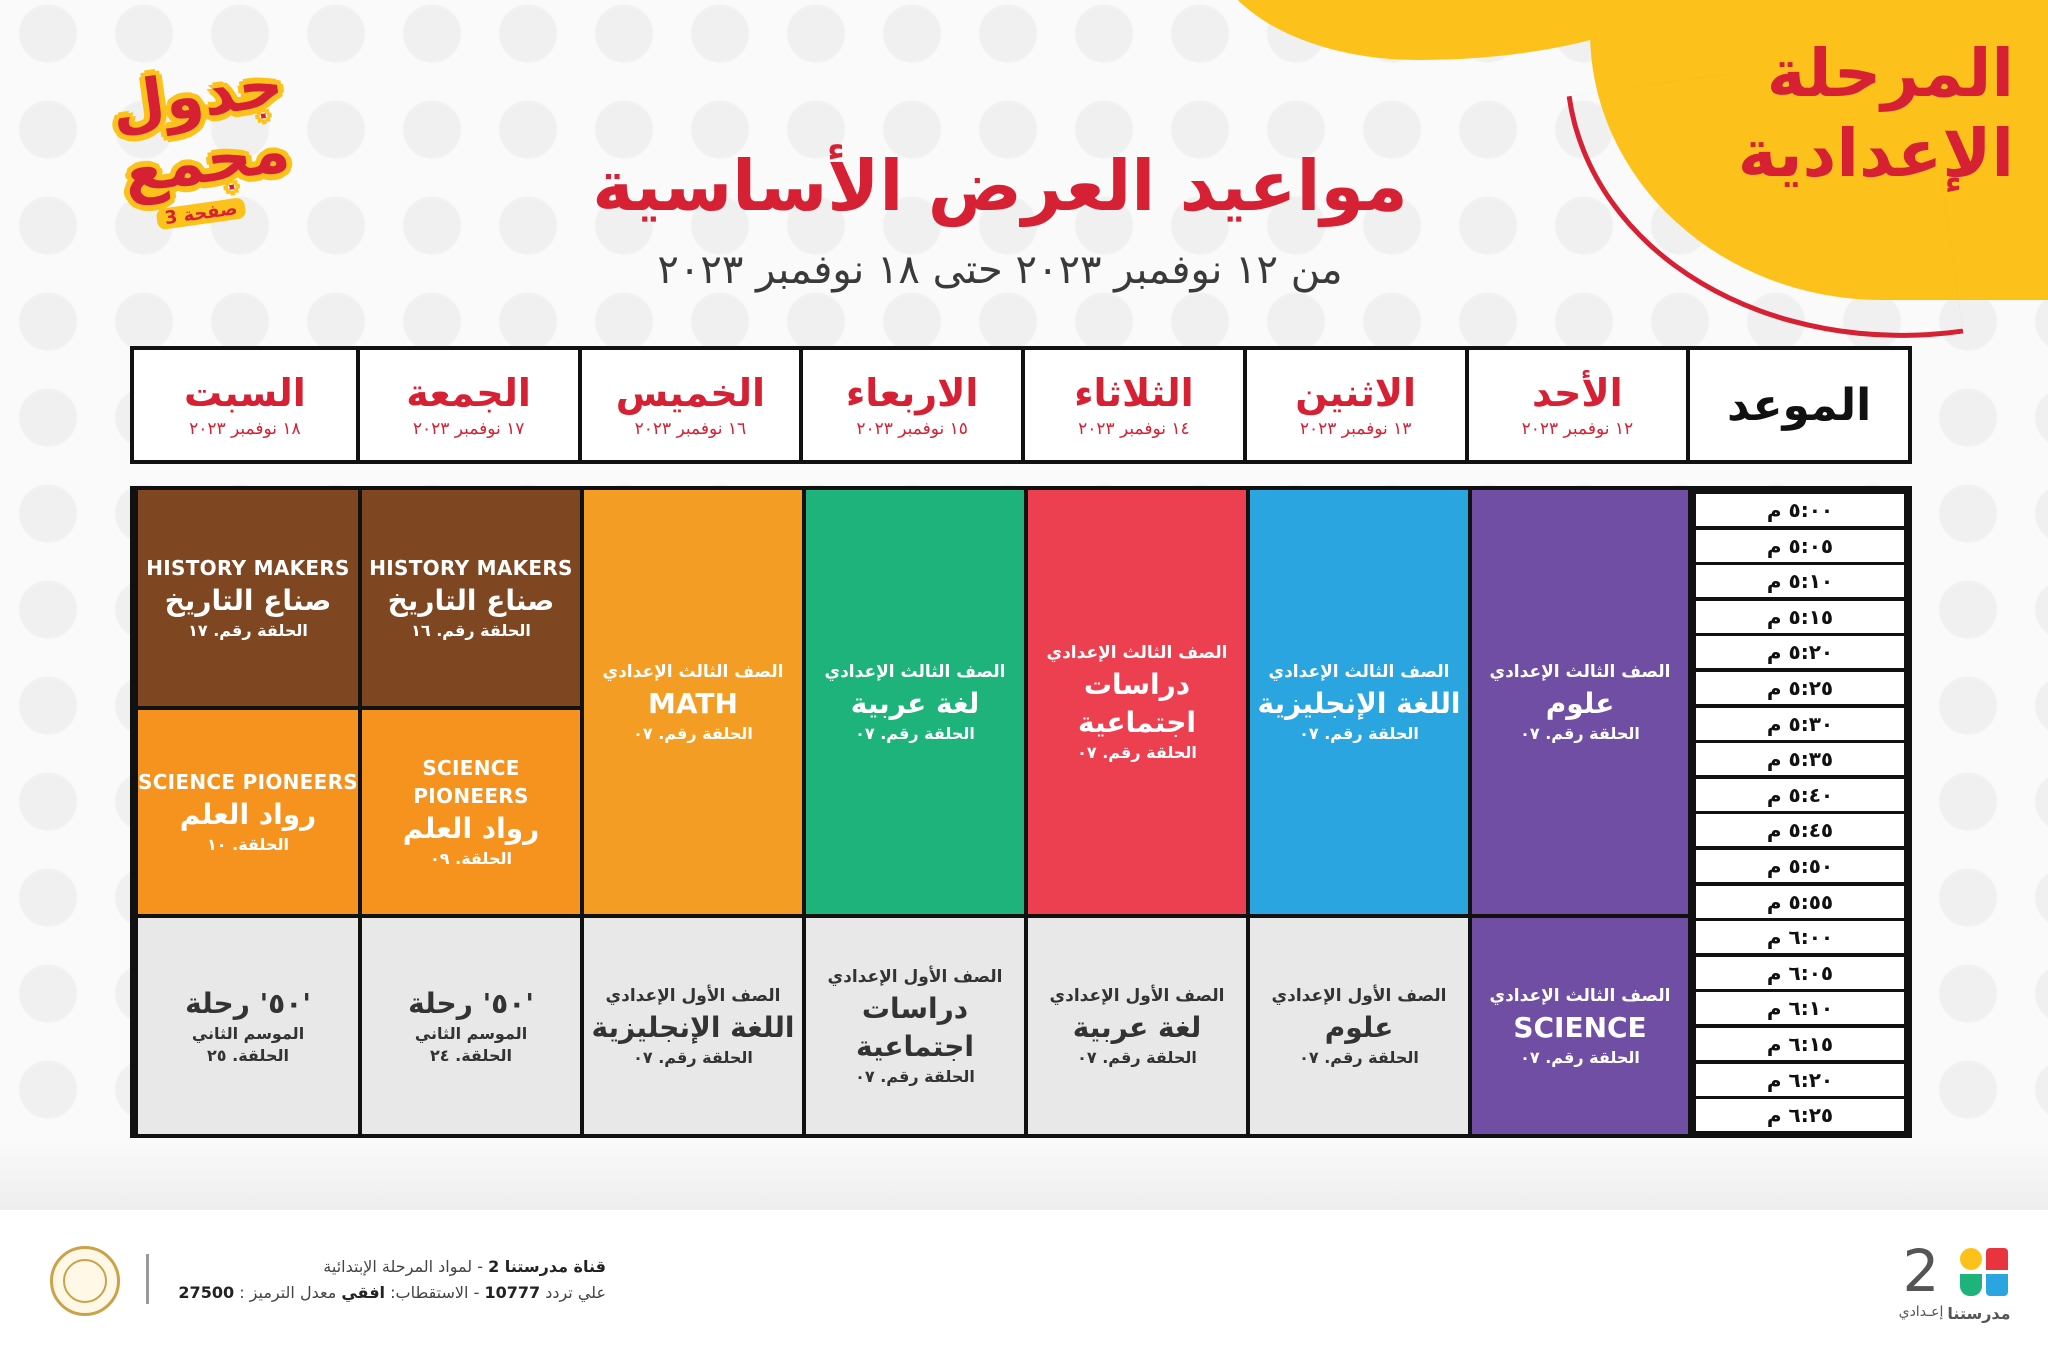 This screenshot has height=1367, width=2048. I want to click on header-day-sunday: الأحد ١٢ نوفمبر ٢٠٢٣, so click(1575, 405).